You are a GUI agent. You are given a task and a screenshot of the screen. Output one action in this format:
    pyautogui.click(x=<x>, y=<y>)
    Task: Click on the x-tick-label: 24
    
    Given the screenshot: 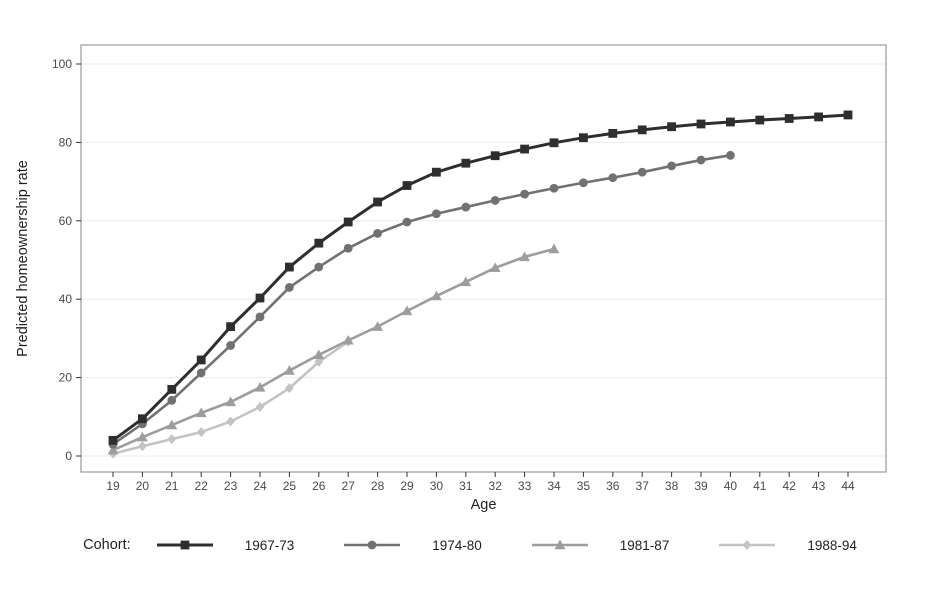 What is the action you would take?
    pyautogui.click(x=260, y=486)
    